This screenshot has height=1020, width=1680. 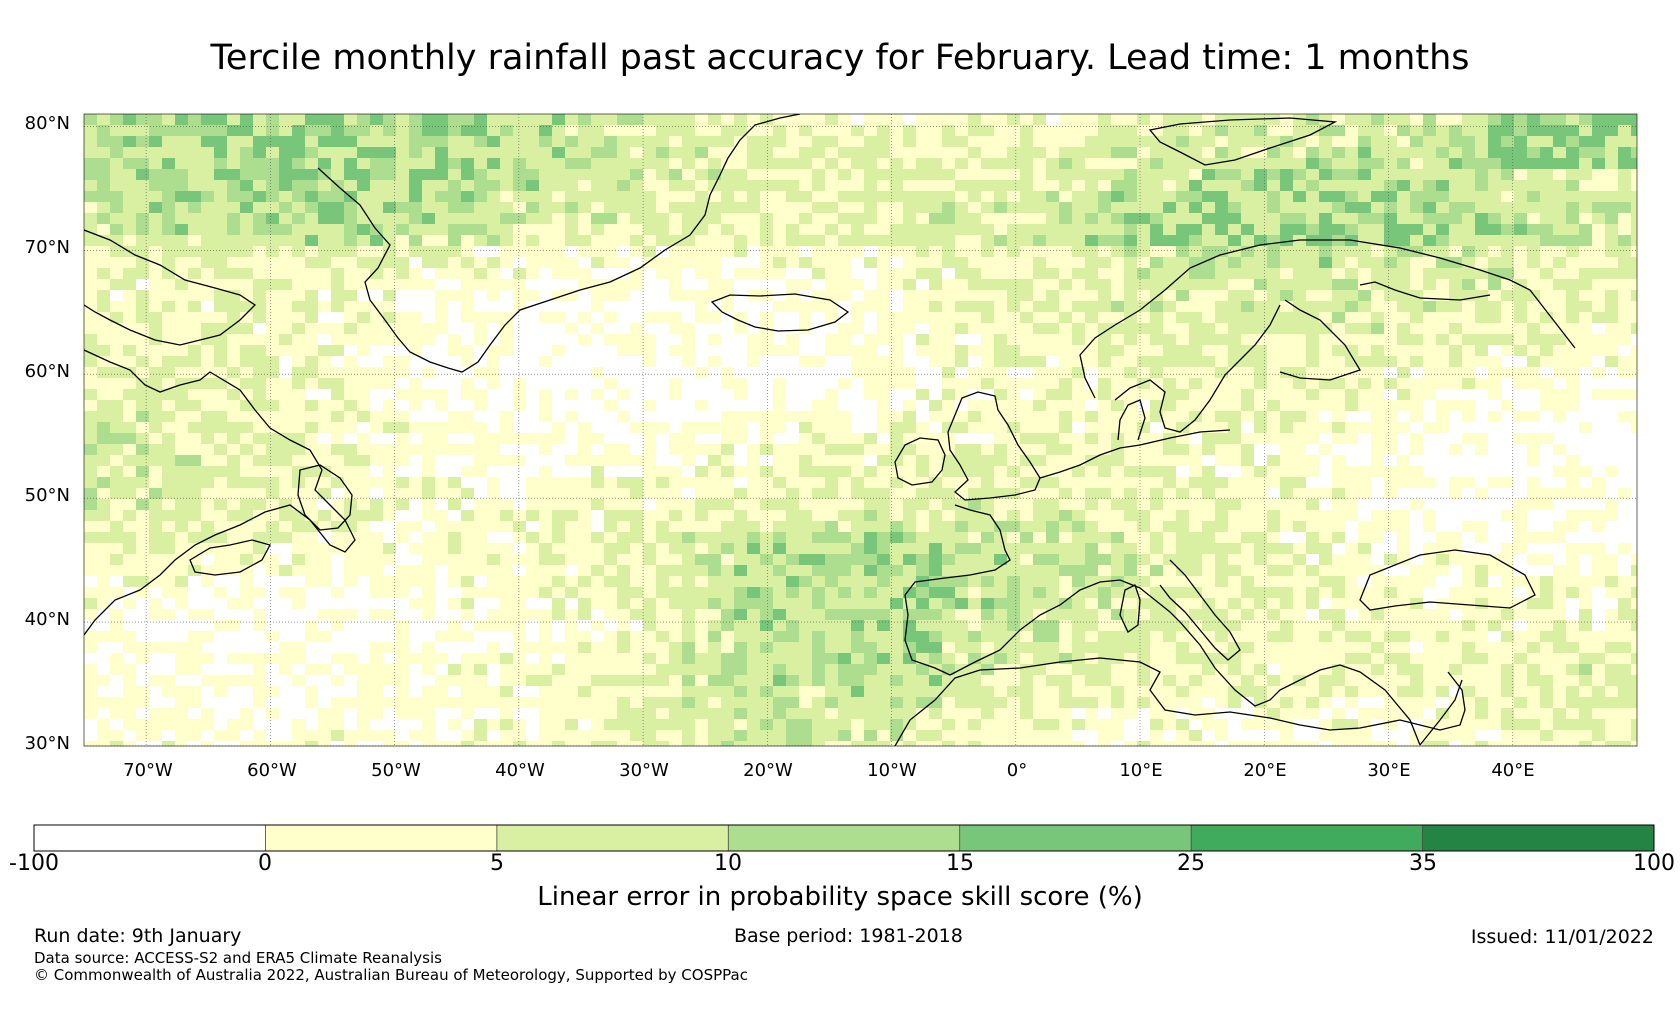 What do you see at coordinates (1538, 838) in the screenshot?
I see `colorbar-segment` at bounding box center [1538, 838].